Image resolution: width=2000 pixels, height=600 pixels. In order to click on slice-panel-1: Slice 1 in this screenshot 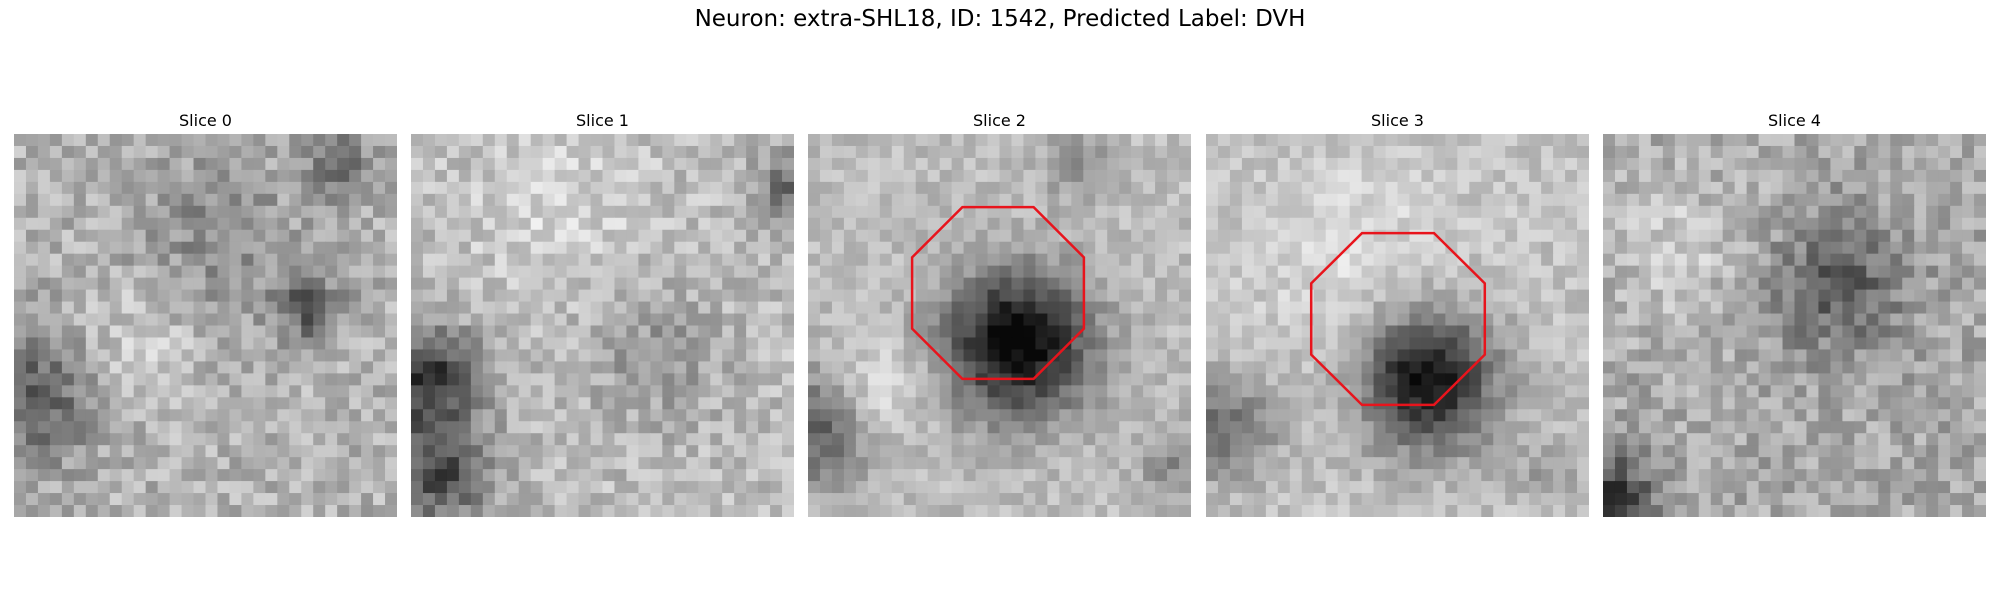, I will do `click(602, 312)`.